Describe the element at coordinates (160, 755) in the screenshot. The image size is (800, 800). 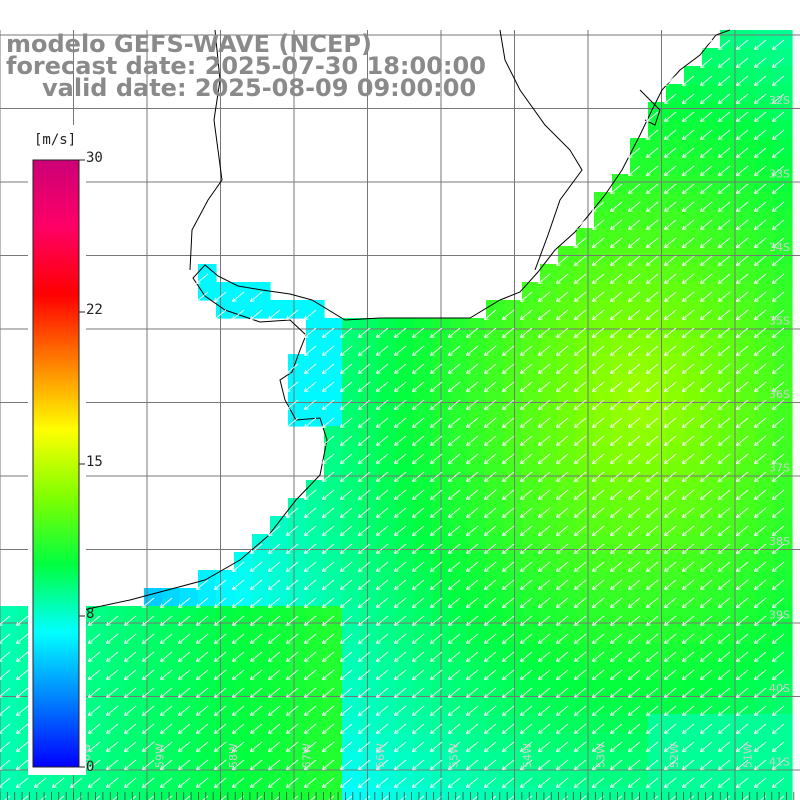
I see `longitude-label: 59W` at that location.